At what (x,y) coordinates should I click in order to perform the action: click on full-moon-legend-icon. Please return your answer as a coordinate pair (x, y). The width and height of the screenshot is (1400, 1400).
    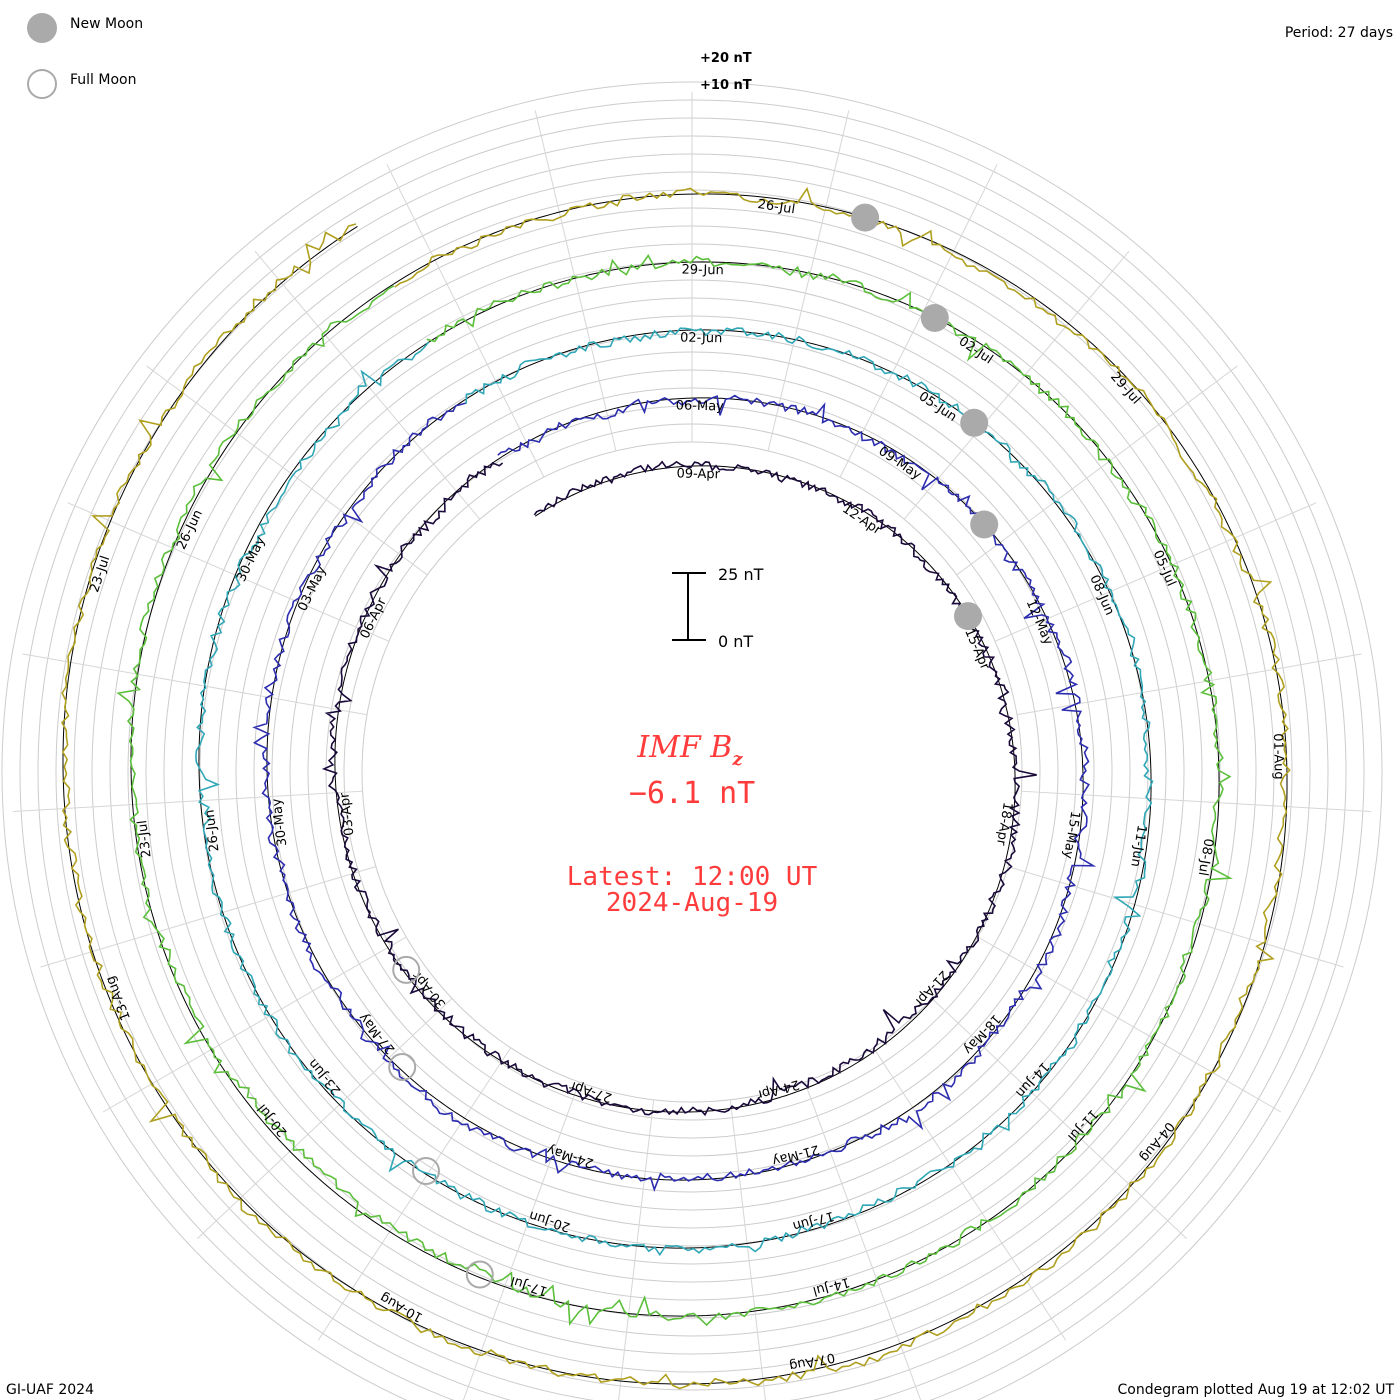
    Looking at the image, I should click on (42, 84).